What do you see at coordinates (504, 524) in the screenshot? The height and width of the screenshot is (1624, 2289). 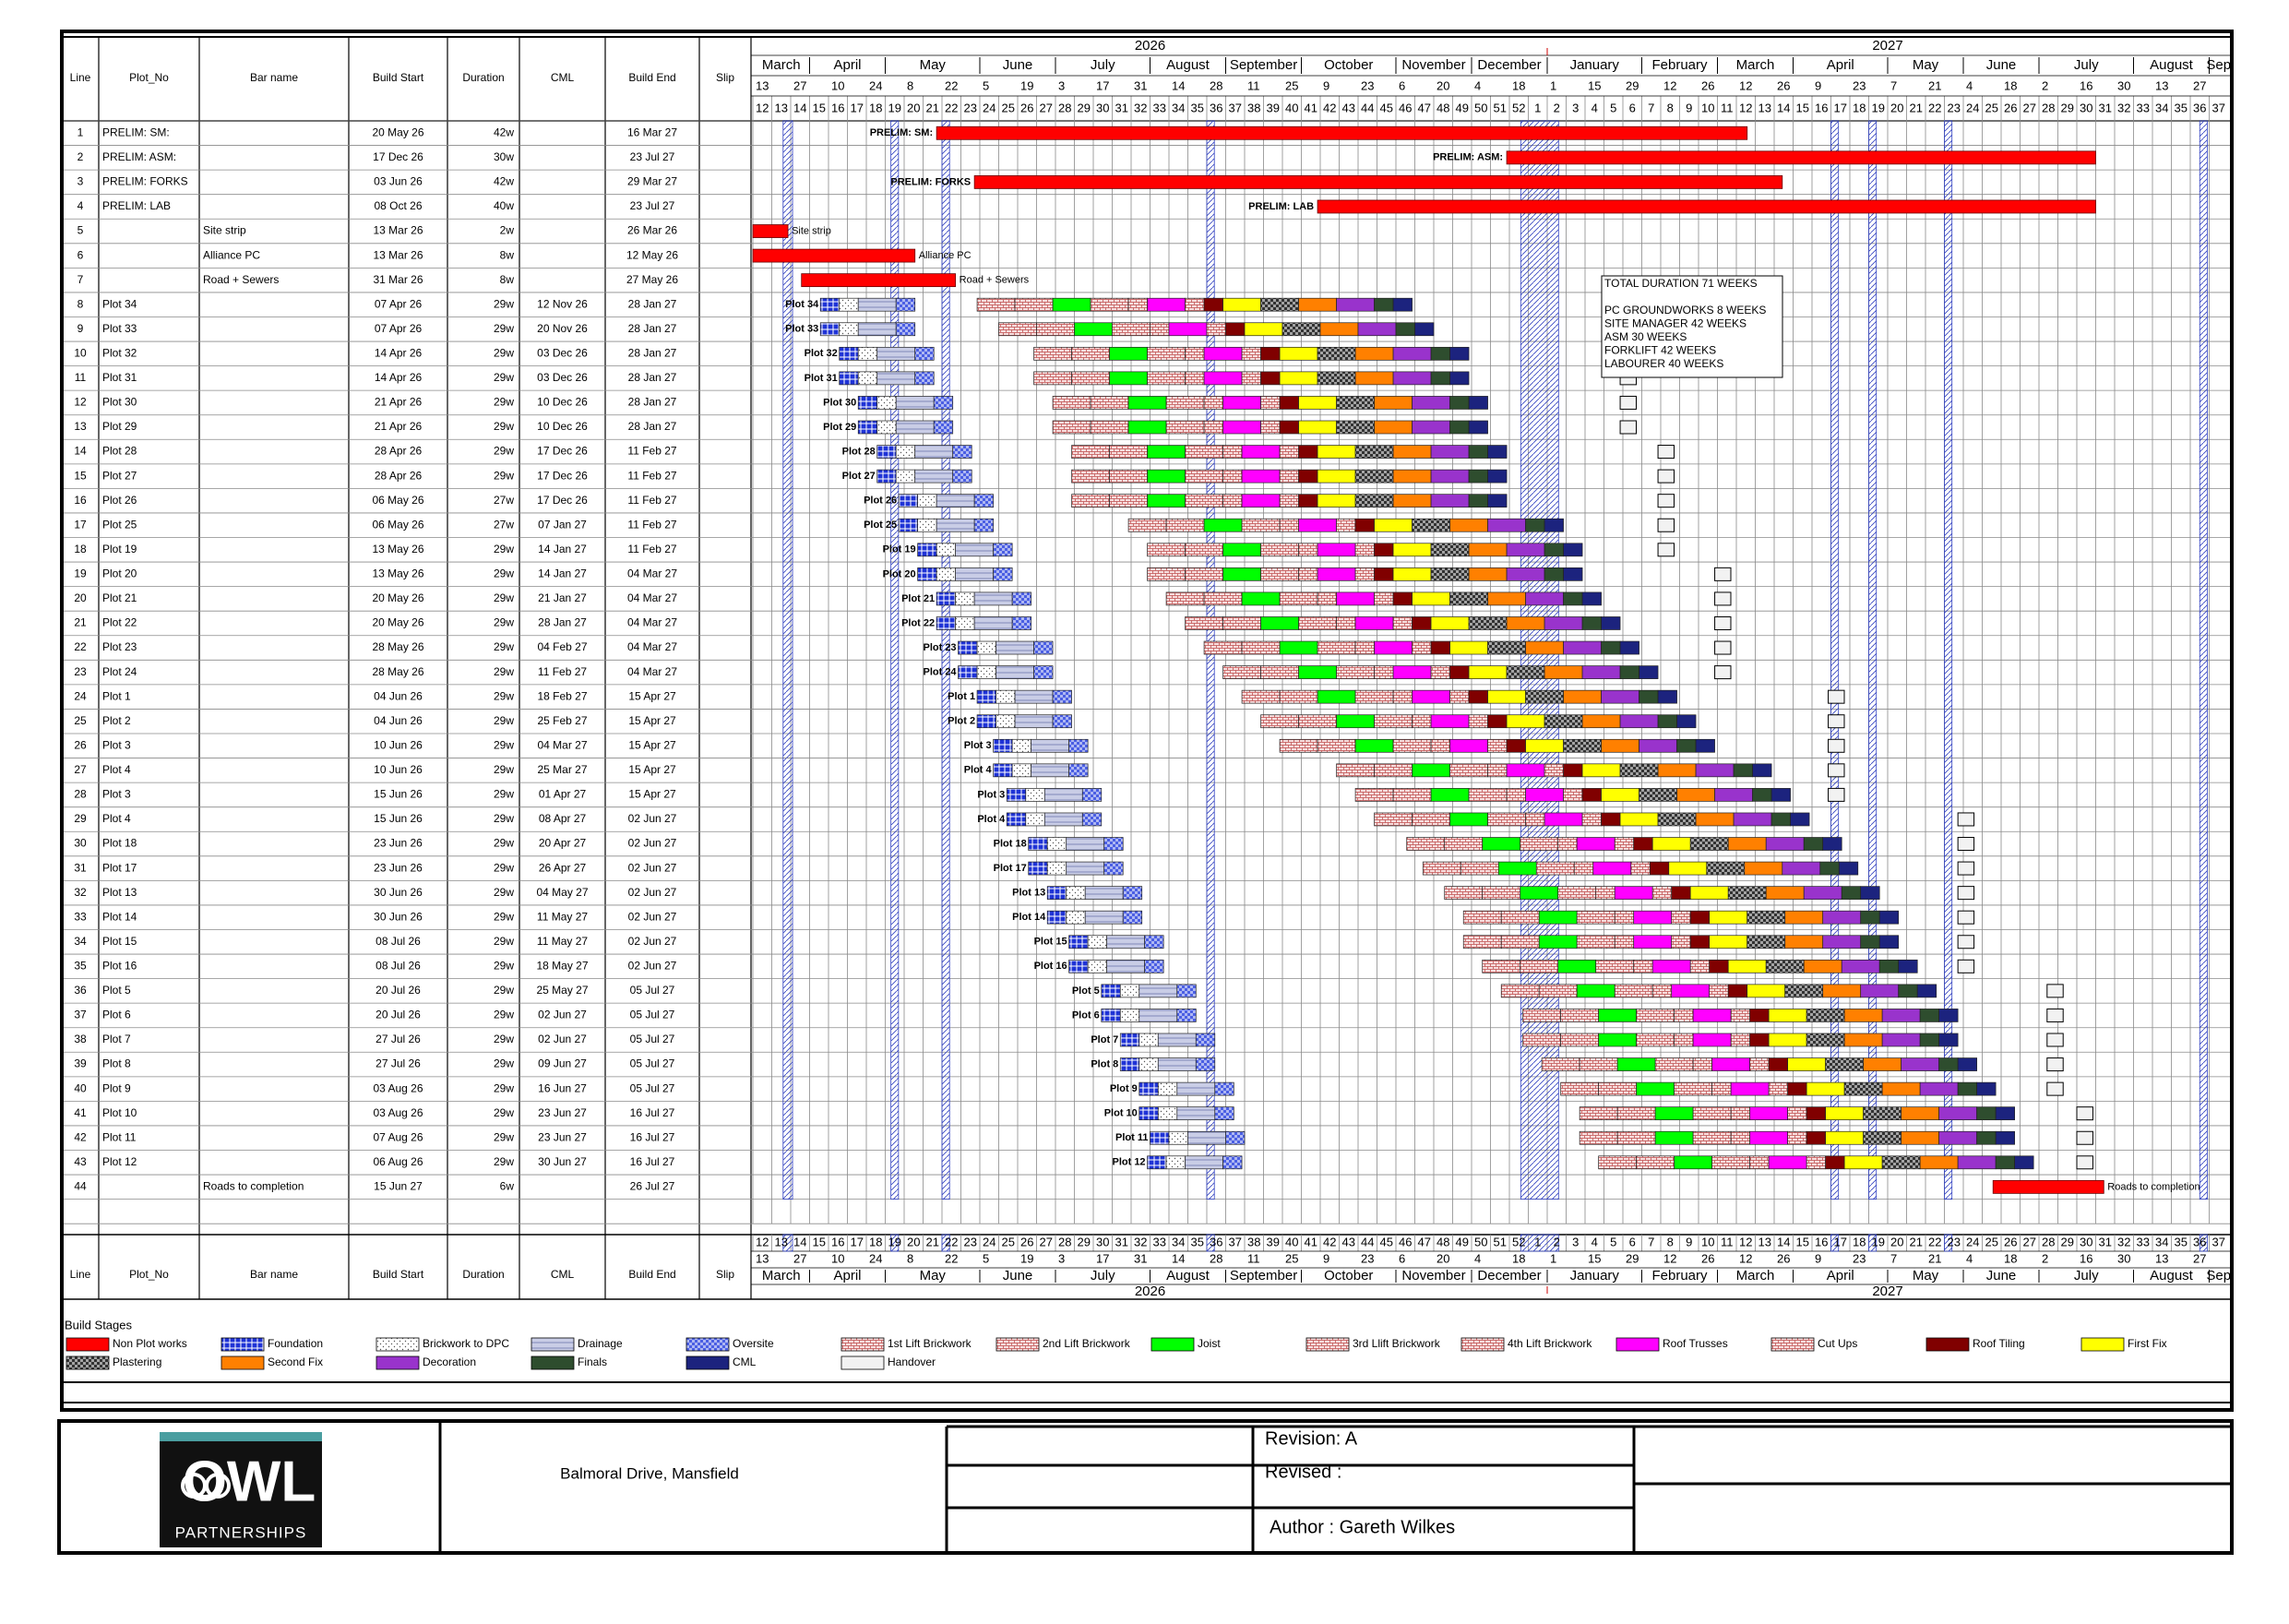 I see `cell: 27w` at bounding box center [504, 524].